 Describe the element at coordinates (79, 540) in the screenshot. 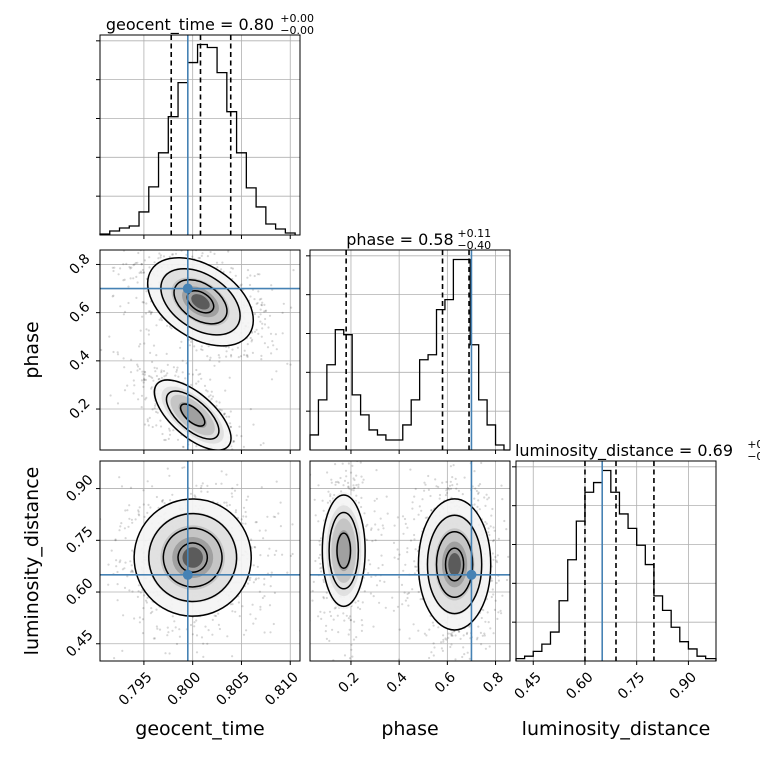

I see `tick-label-y-luminosity_distance: 0.75` at that location.